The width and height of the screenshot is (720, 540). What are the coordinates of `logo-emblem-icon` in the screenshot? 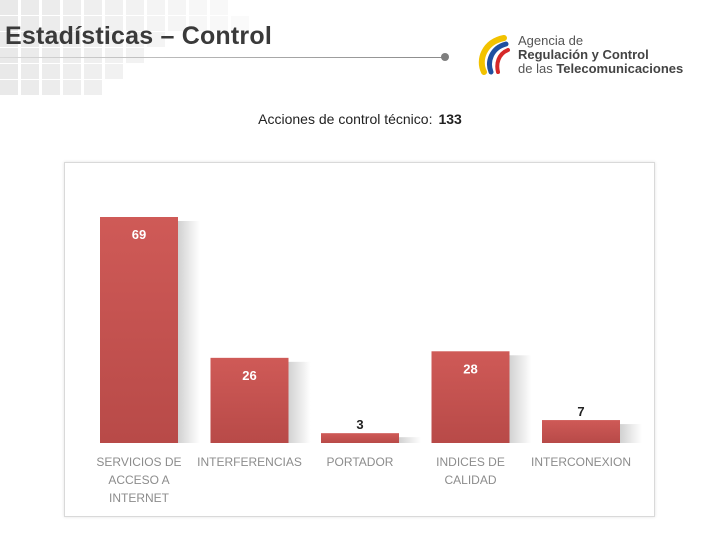 It's located at (494, 55).